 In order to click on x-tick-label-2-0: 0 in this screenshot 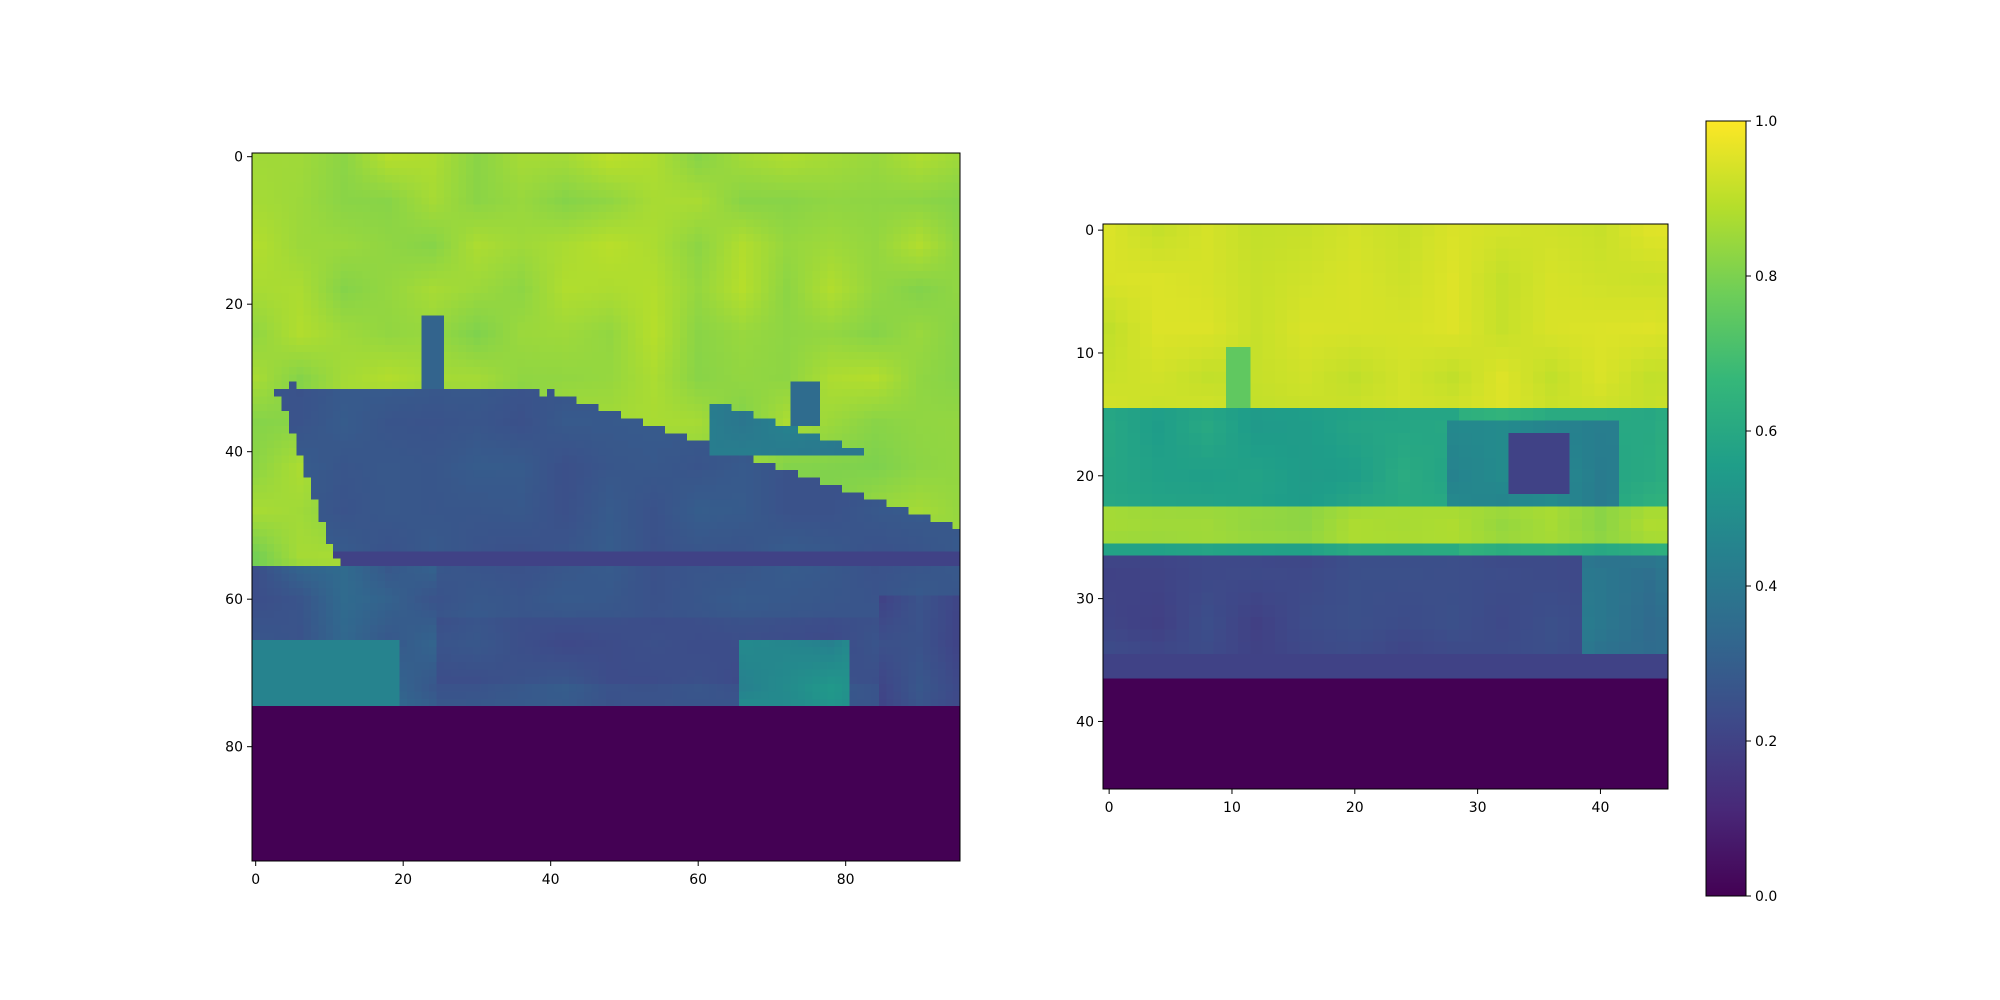, I will do `click(1109, 808)`.